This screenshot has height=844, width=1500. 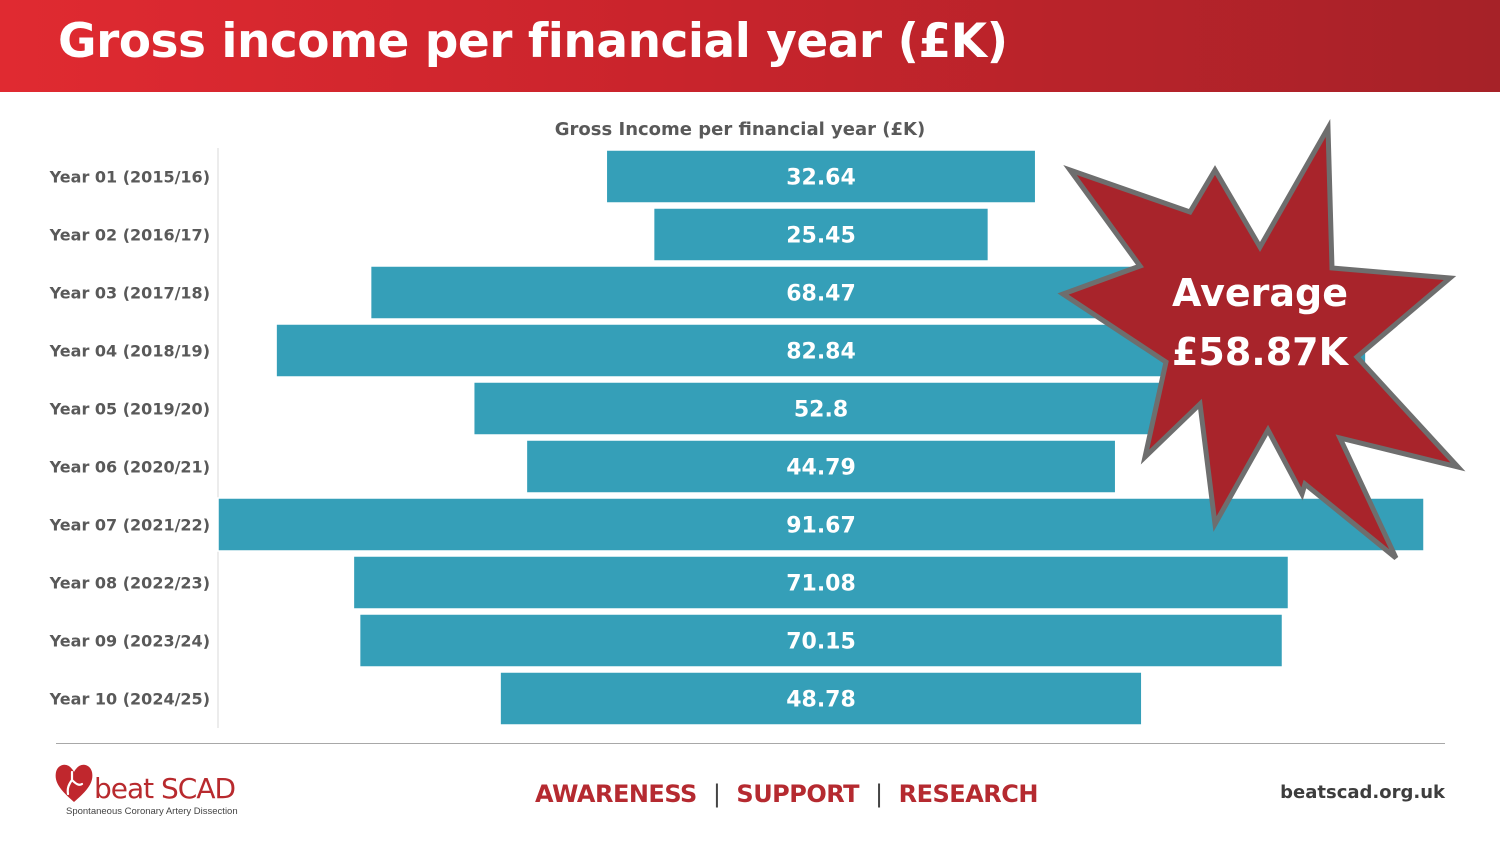 I want to click on starburst-shape, so click(x=1261, y=339).